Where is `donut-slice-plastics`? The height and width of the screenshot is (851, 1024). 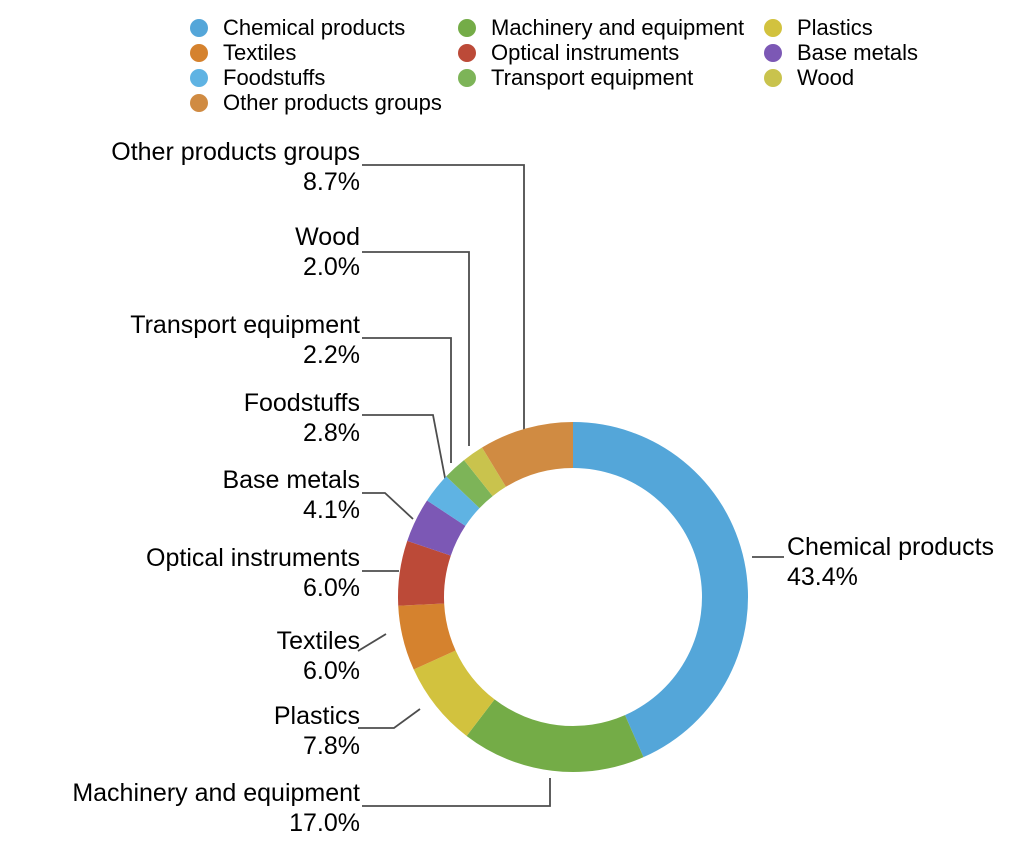 donut-slice-plastics is located at coordinates (454, 693).